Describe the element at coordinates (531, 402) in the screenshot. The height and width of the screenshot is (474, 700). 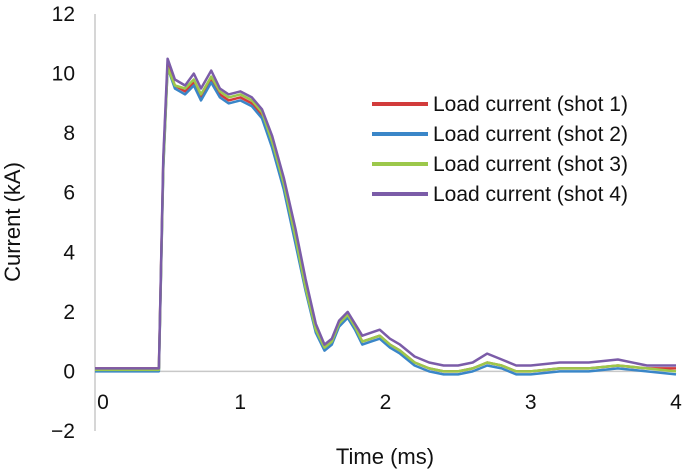
I see `x-tick-label: 3` at that location.